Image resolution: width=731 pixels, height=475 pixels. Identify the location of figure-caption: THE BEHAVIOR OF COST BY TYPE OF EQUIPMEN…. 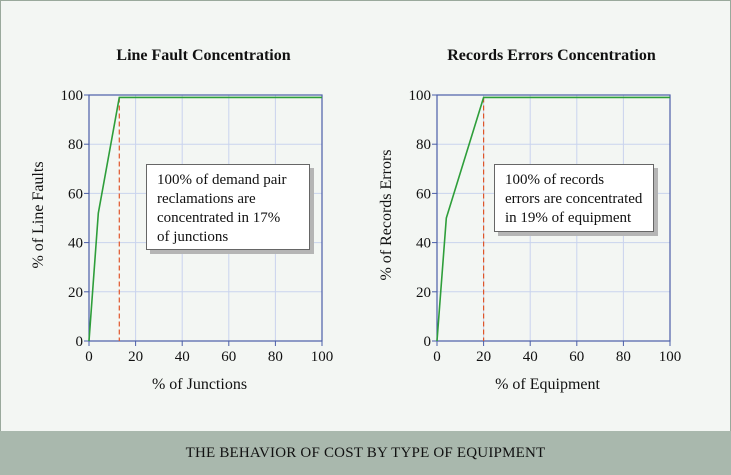
(365, 453).